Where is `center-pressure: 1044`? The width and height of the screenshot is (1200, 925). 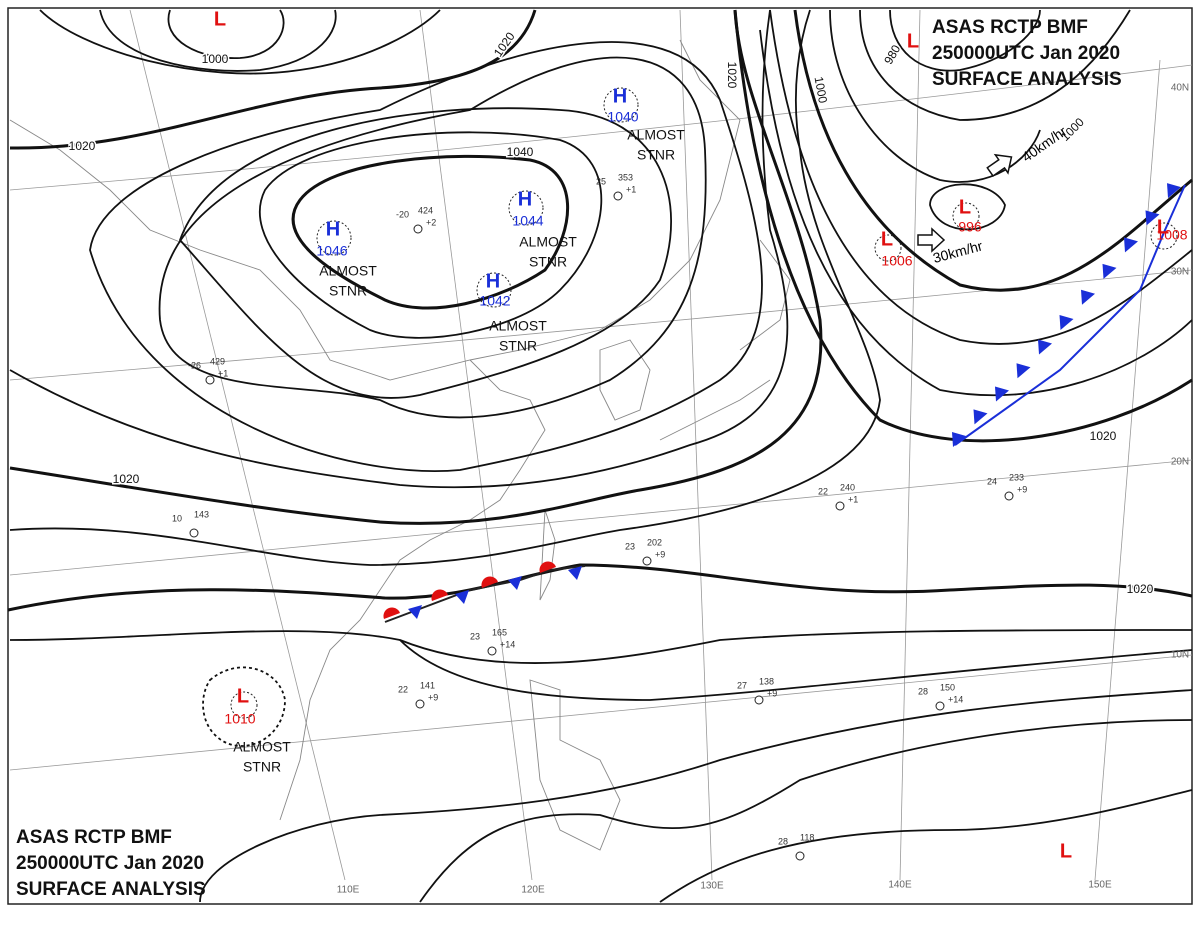 center-pressure: 1044 is located at coordinates (527, 221).